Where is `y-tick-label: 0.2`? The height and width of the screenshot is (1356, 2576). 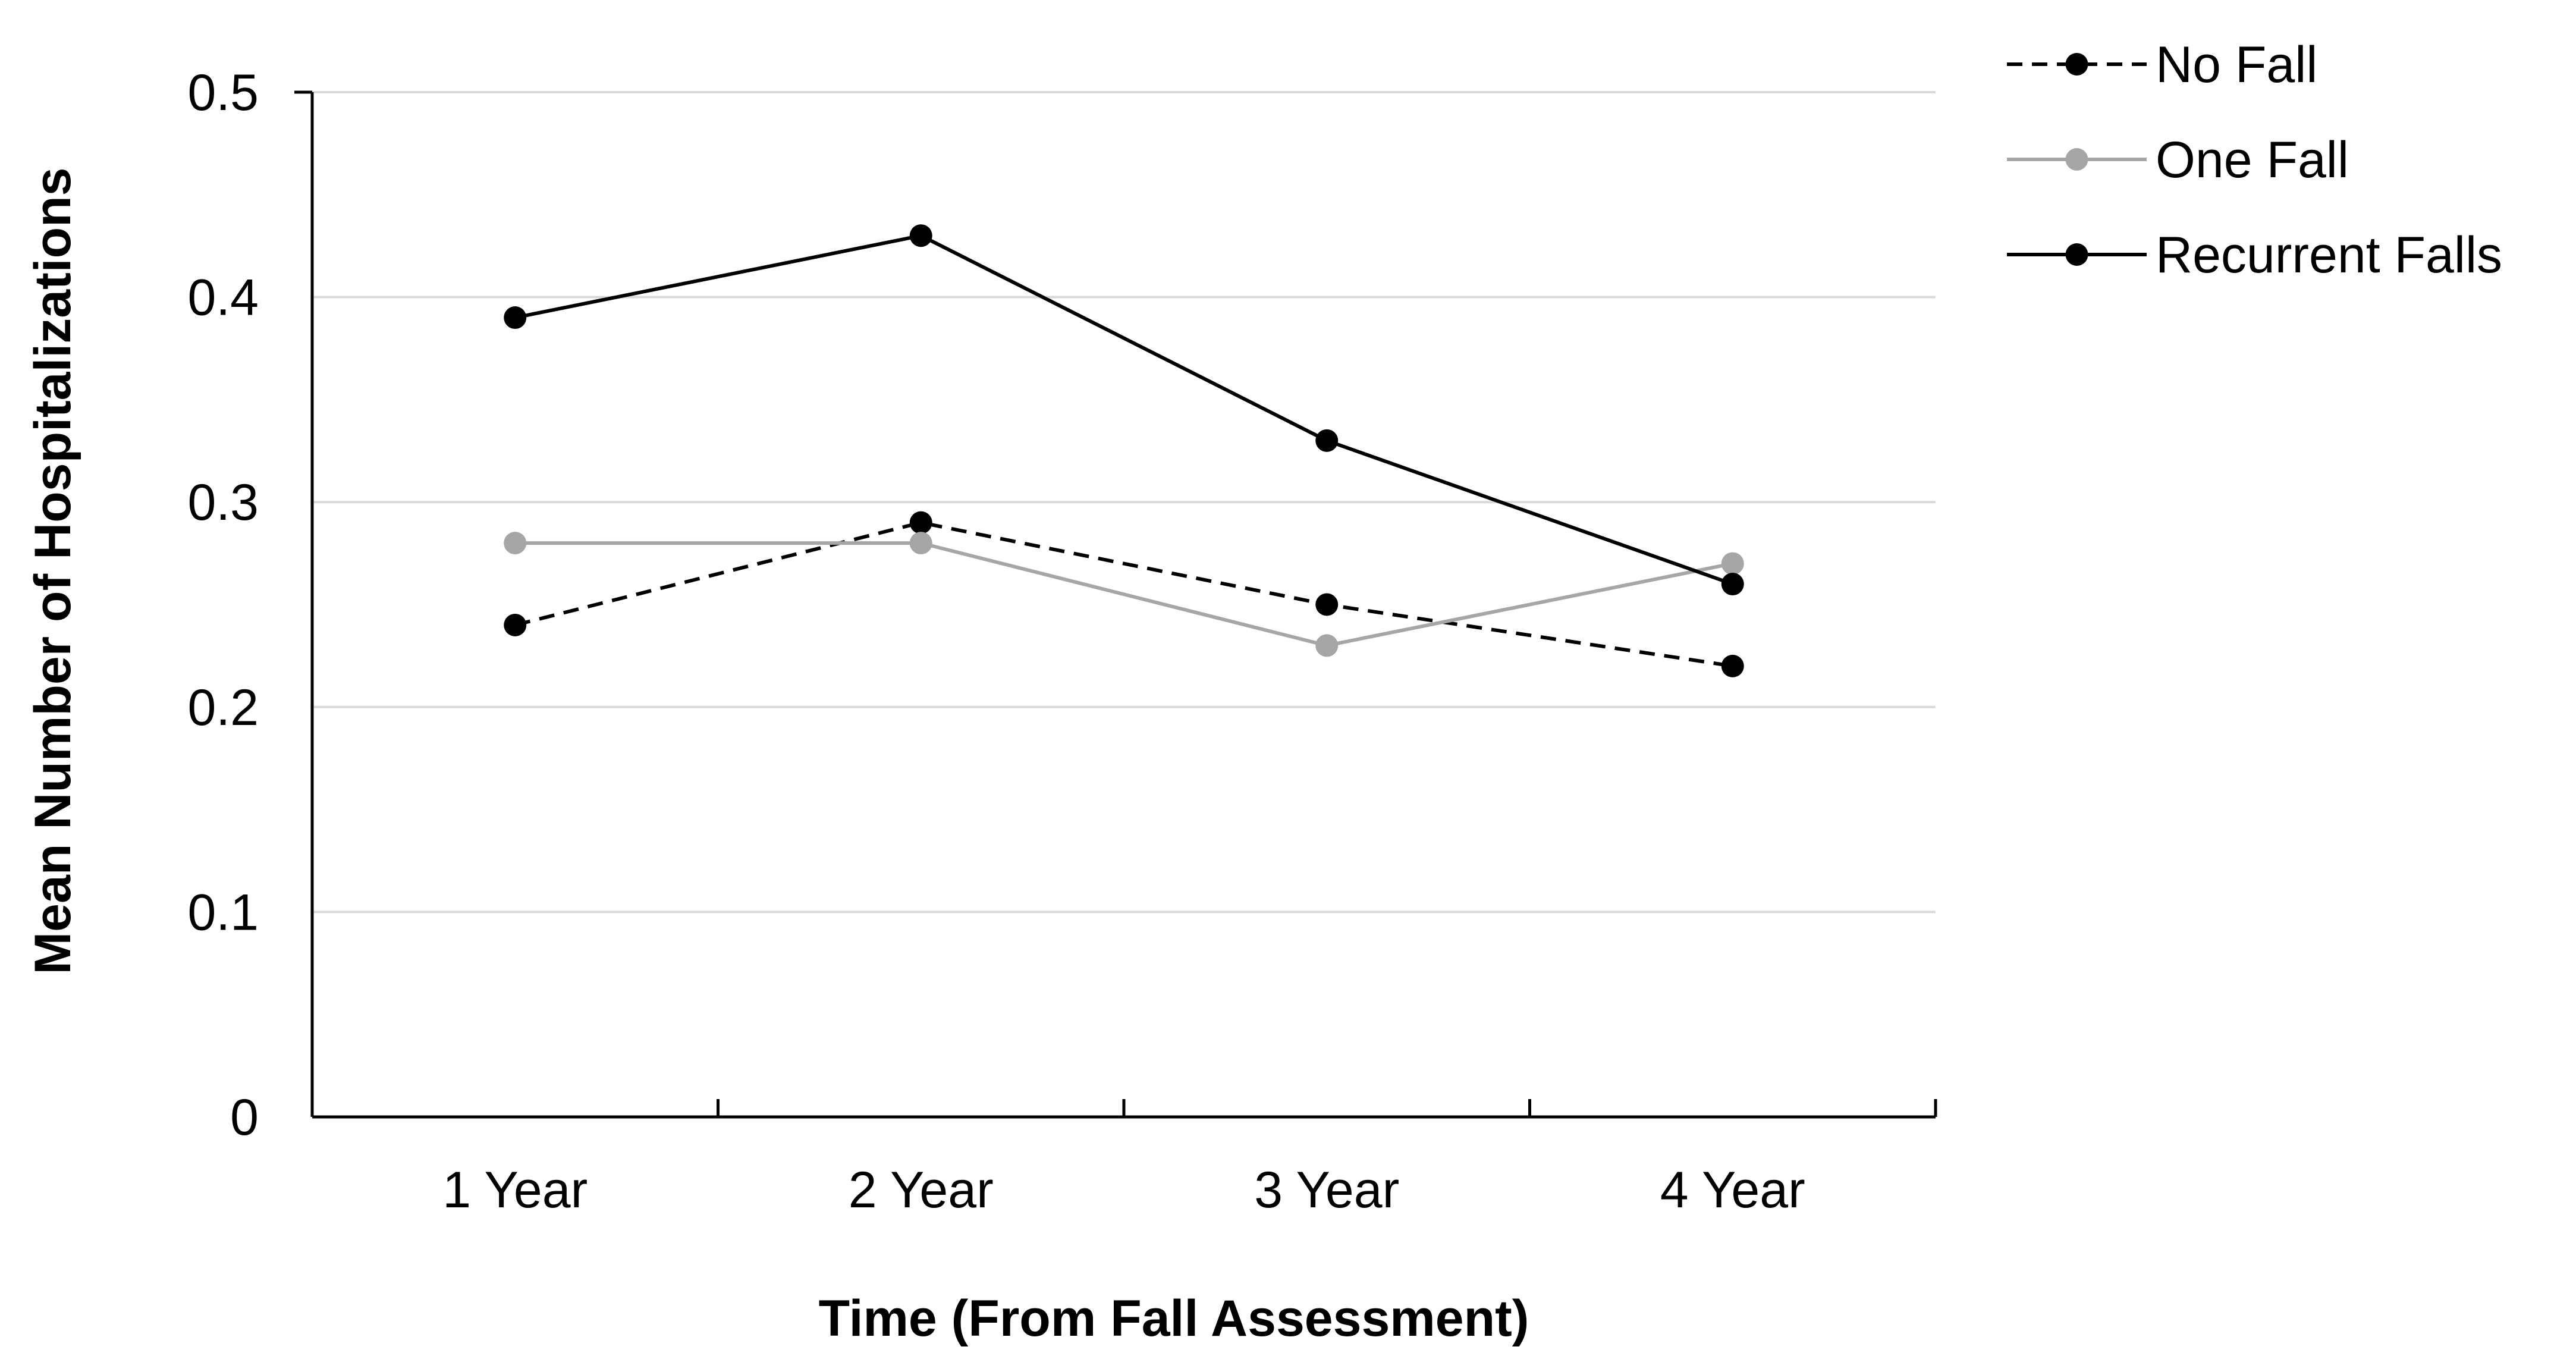 y-tick-label: 0.2 is located at coordinates (223, 707).